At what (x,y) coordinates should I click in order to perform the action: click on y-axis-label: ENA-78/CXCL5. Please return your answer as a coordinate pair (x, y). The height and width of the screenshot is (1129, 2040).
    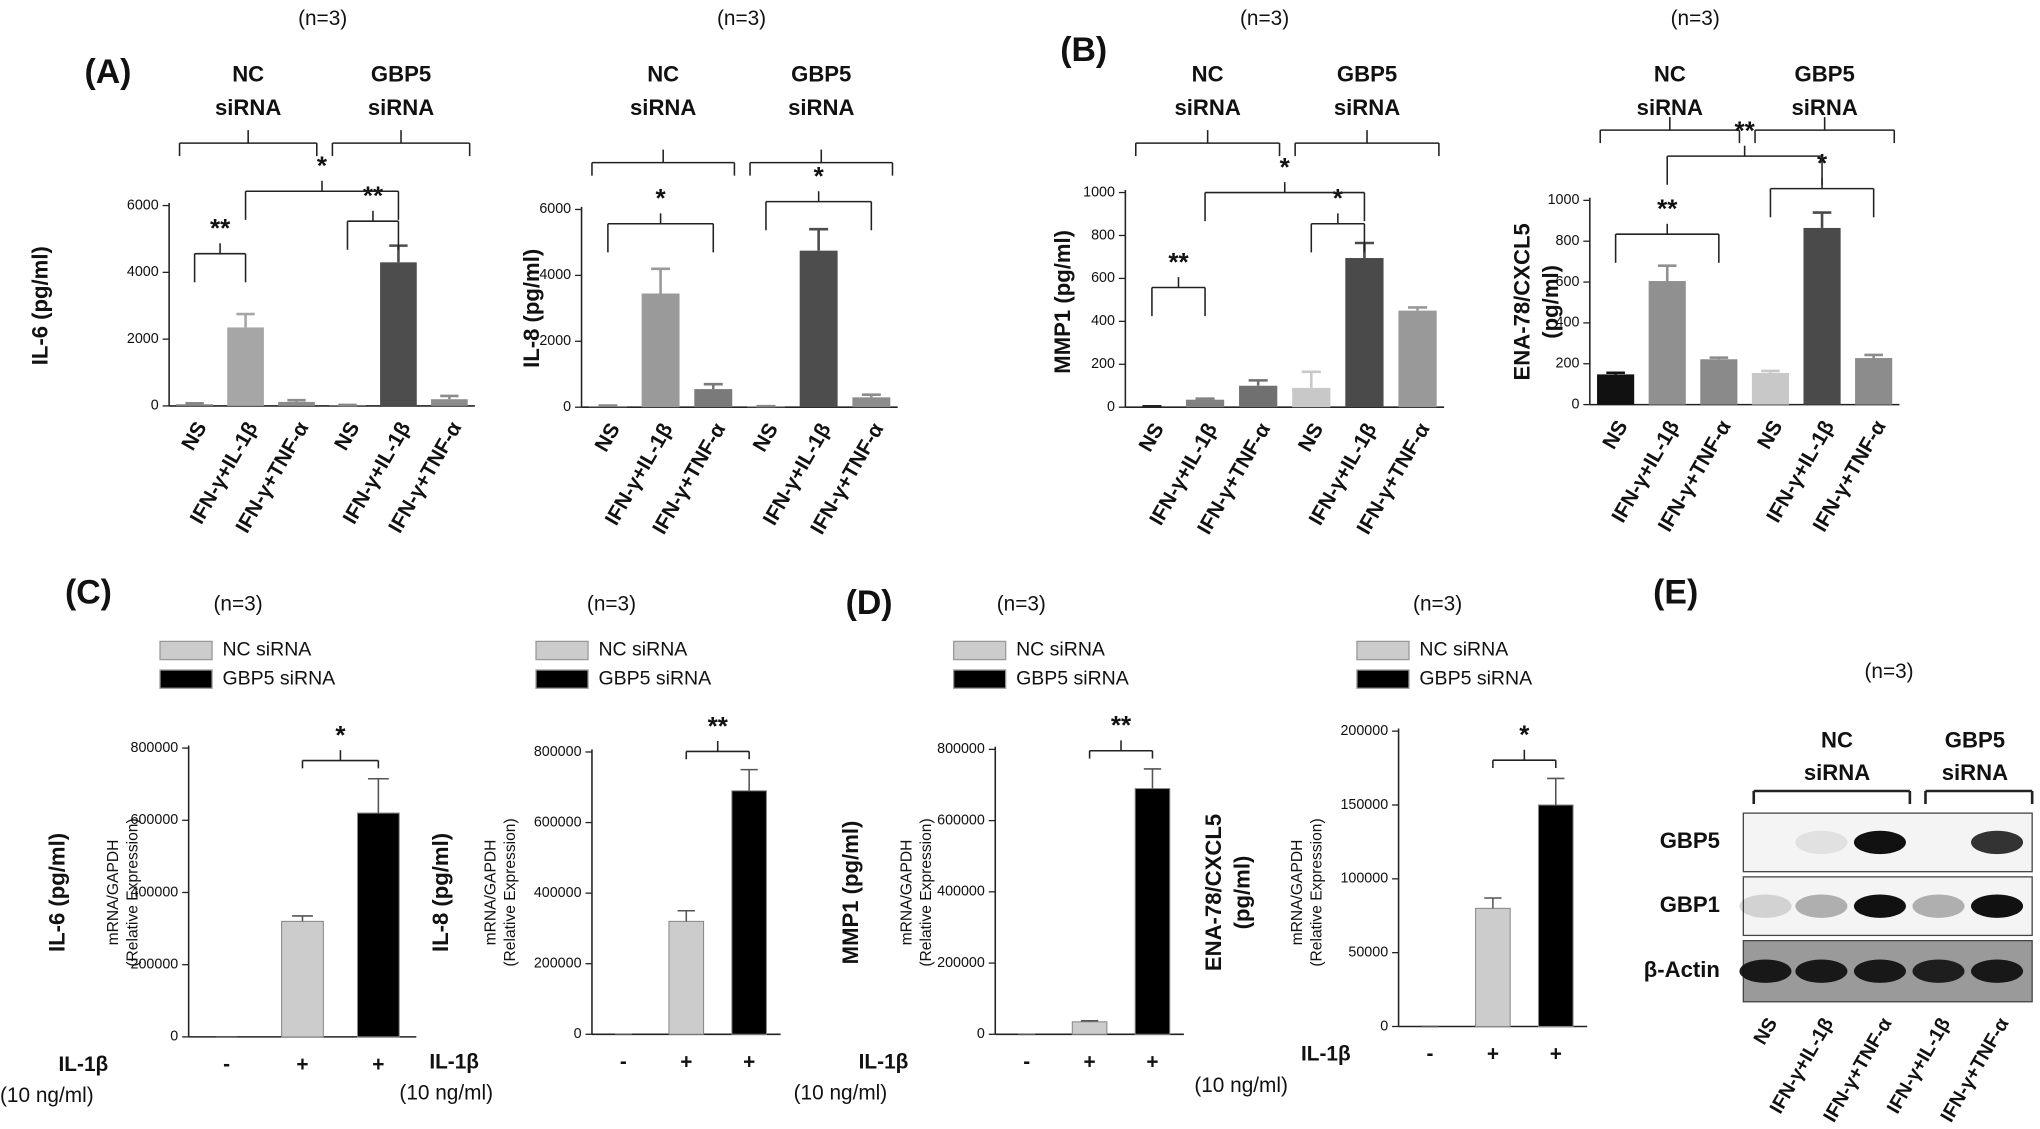
    Looking at the image, I should click on (1213, 892).